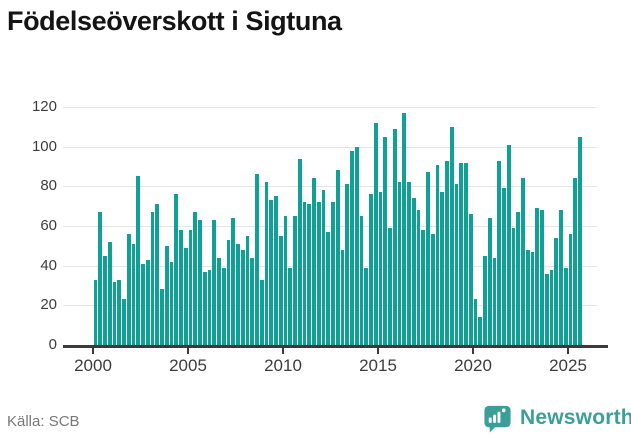 This screenshot has width=631, height=439. Describe the element at coordinates (565, 306) in the screenshot. I see `bar-2024q4` at that location.